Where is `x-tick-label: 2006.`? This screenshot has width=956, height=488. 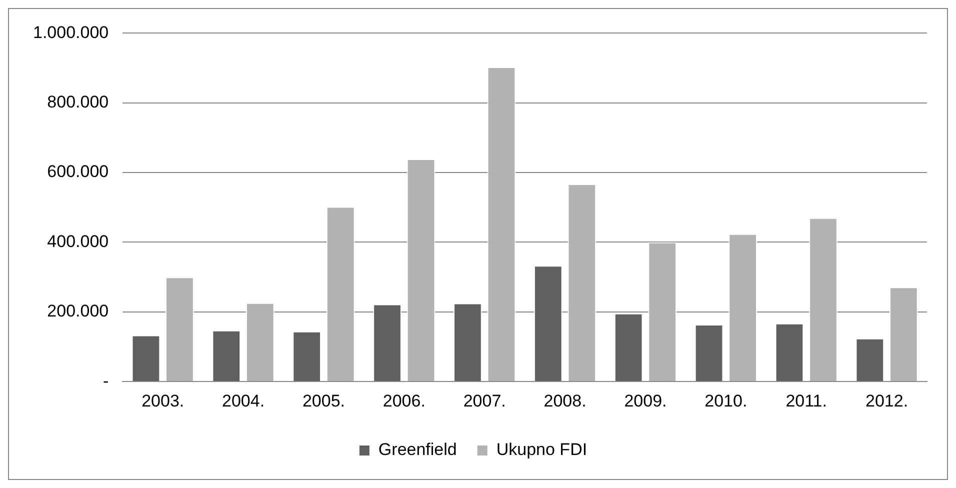
x-tick-label: 2006. is located at coordinates (404, 400).